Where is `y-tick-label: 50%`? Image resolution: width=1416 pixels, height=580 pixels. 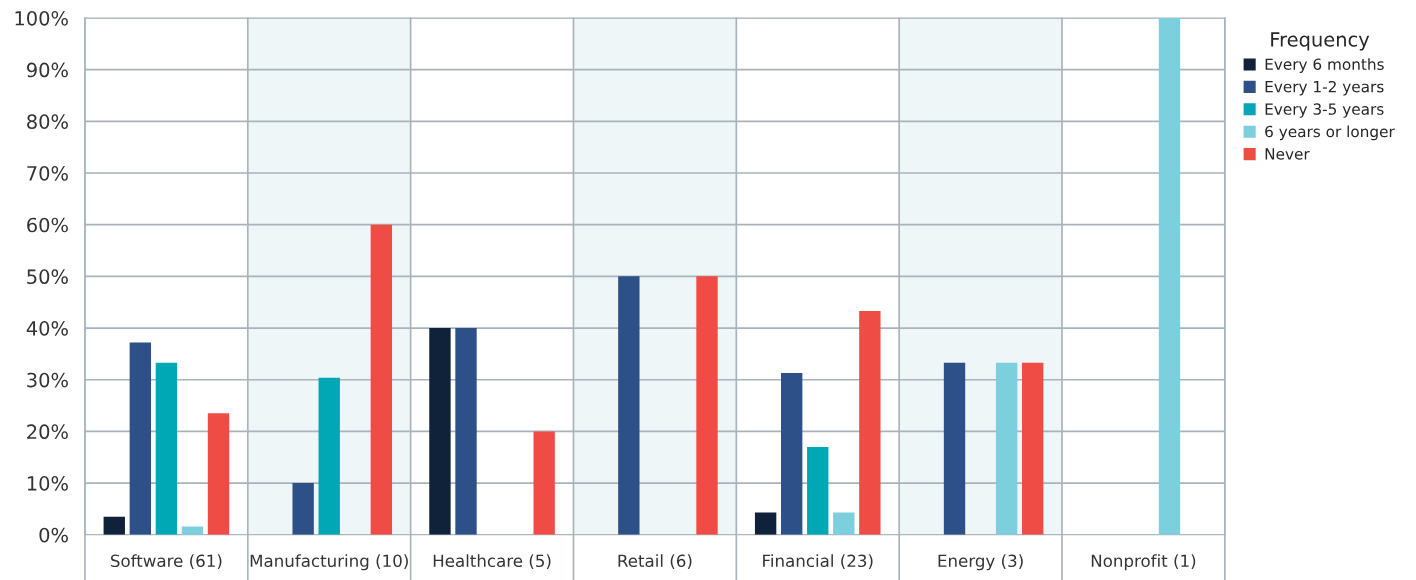
y-tick-label: 50% is located at coordinates (47, 277).